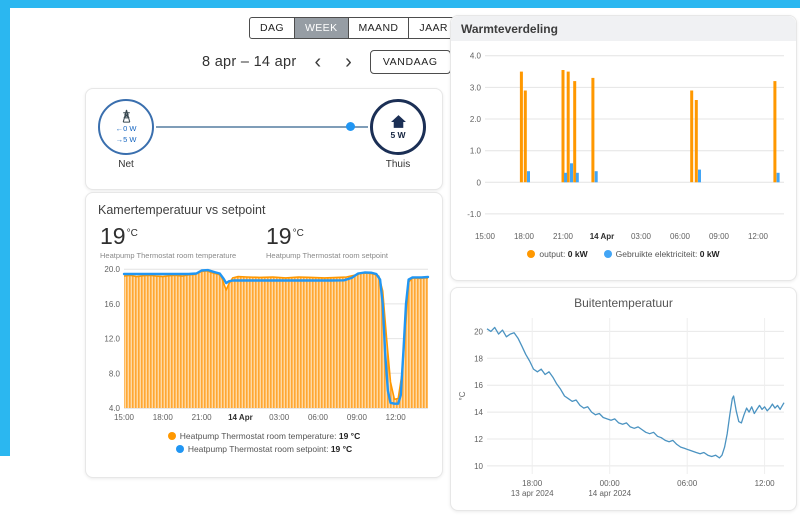 Image resolution: width=800 pixels, height=516 pixels. I want to click on grid-node: ←0 W →5 W, so click(126, 127).